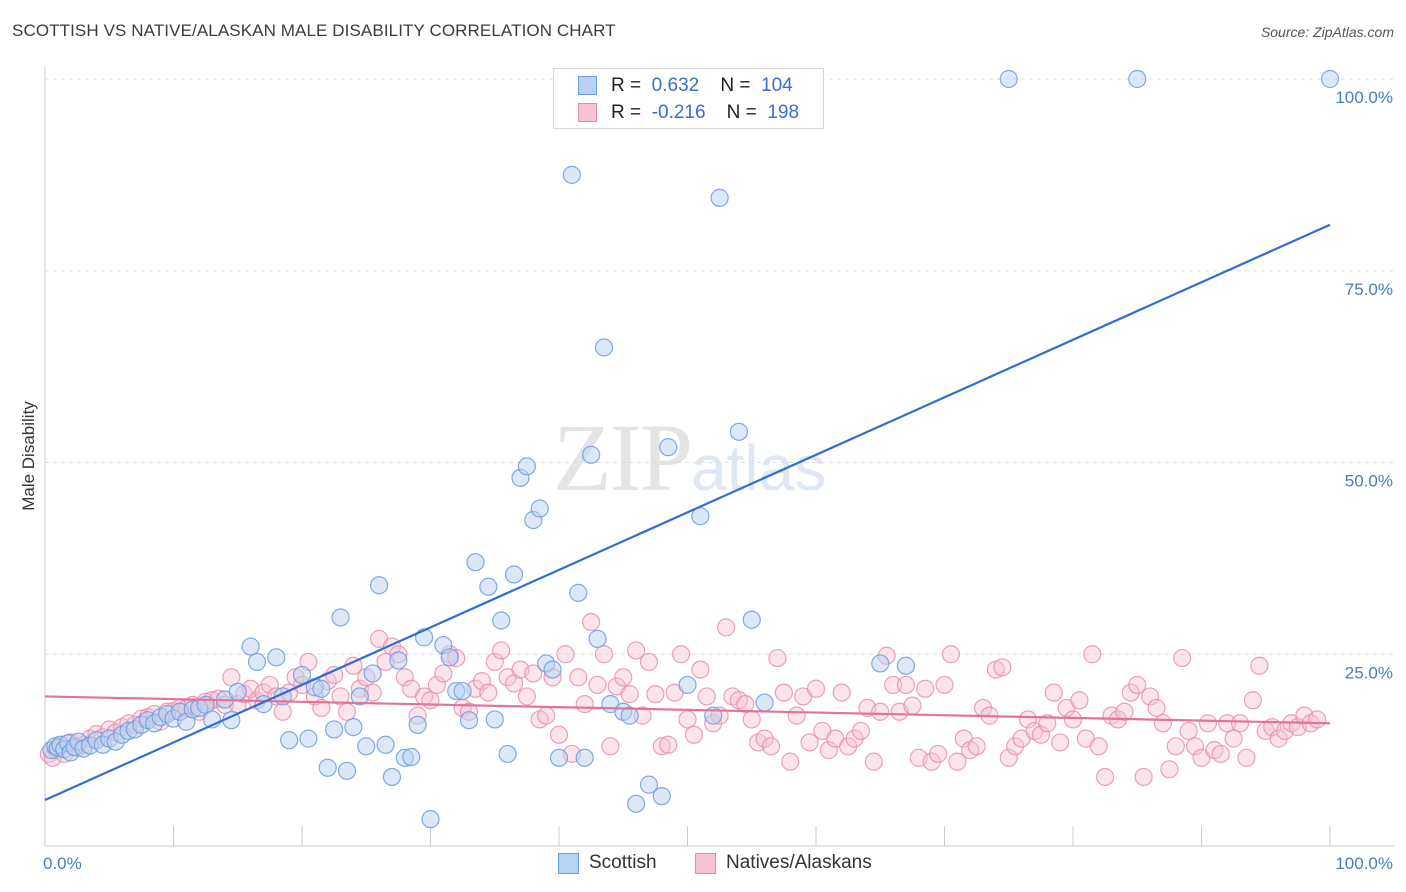 This screenshot has width=1406, height=892. I want to click on legend-n-value: 198, so click(783, 112).